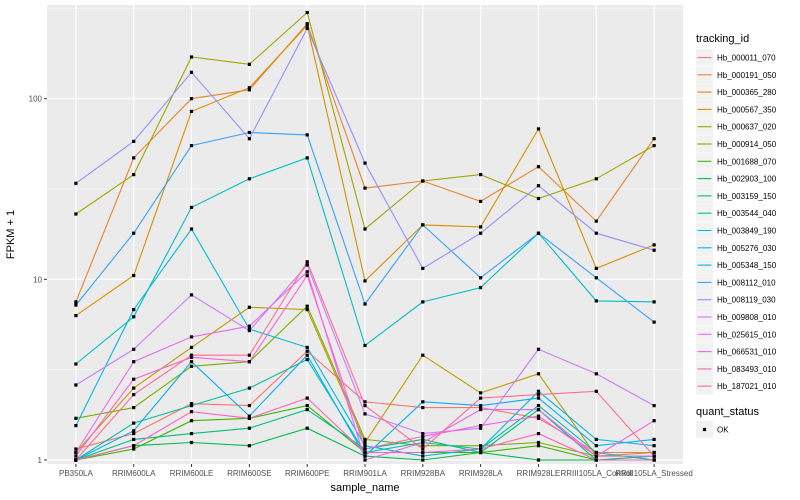  I want to click on x-tick-label: RRIM600PE, so click(307, 473).